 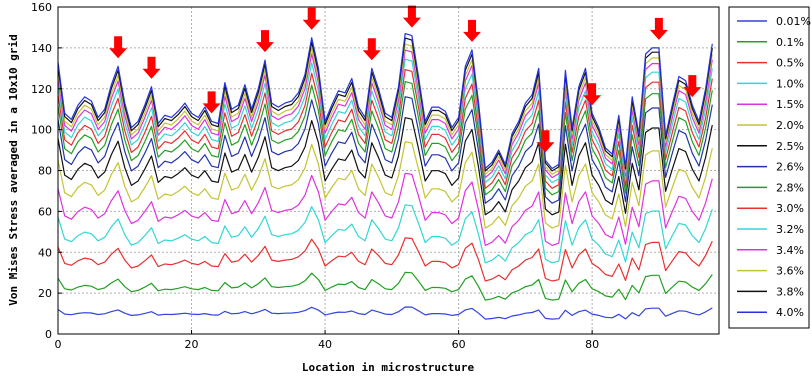 I want to click on x-tick-label: 80, so click(x=592, y=344).